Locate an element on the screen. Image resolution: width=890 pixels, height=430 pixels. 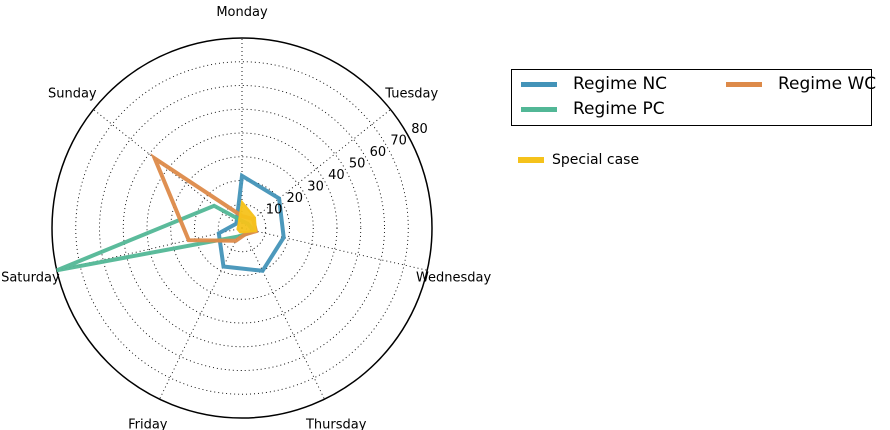
radar-series is located at coordinates (171, 213).